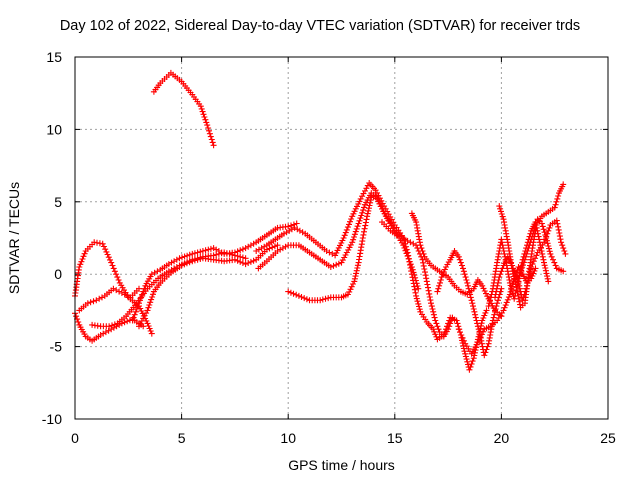  Describe the element at coordinates (58, 274) in the screenshot. I see `y-tick-label: 0` at that location.